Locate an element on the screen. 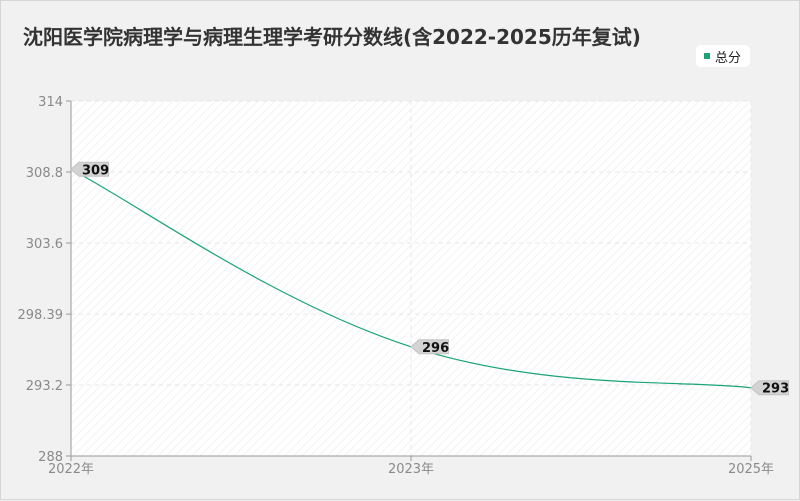  y-tick-label: 314 is located at coordinates (50, 102).